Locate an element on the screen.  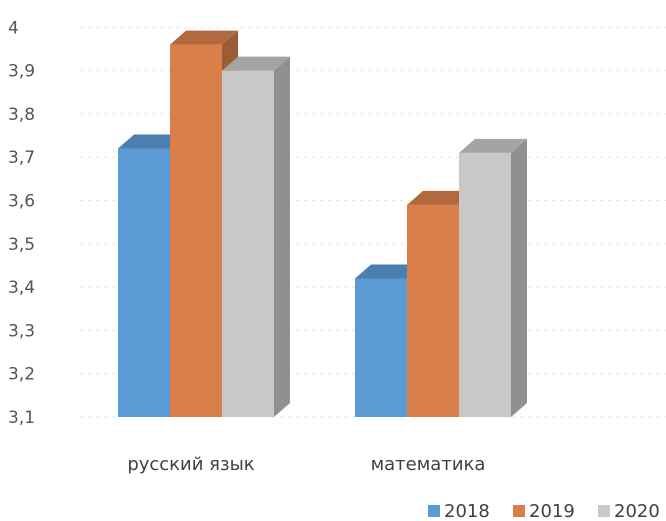
legend-swatch-2018 is located at coordinates (434, 511).